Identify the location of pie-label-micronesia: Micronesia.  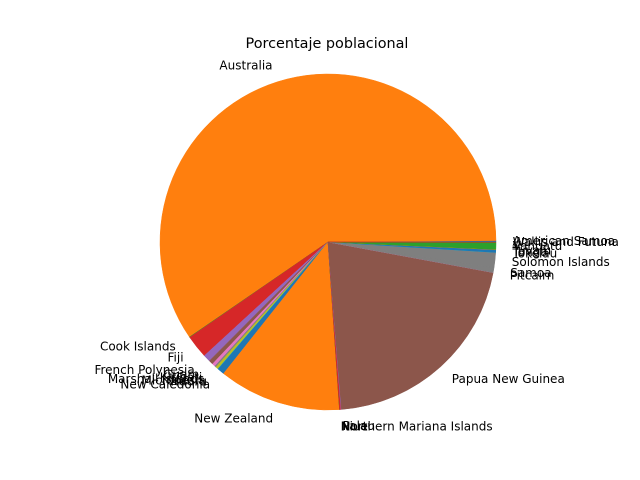
(174, 381).